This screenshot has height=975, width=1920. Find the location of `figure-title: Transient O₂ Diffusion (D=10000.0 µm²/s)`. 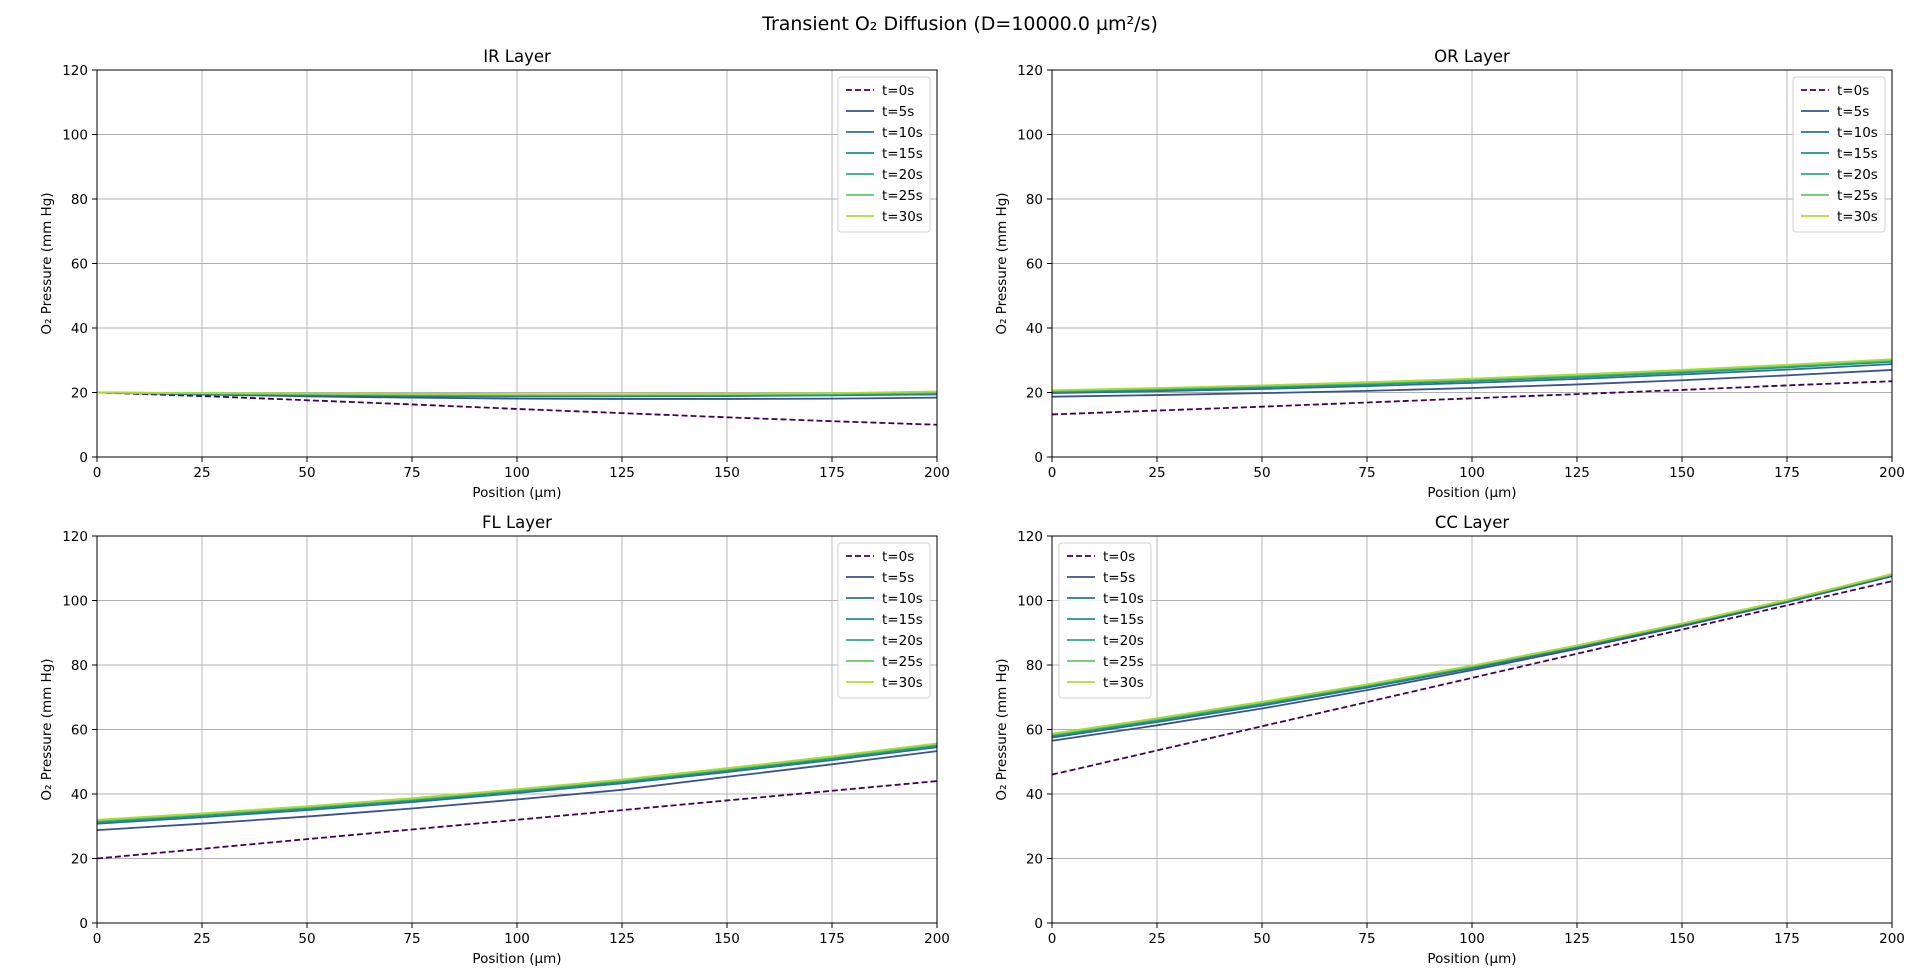

figure-title: Transient O₂ Diffusion (D=10000.0 µm²/s) is located at coordinates (960, 24).